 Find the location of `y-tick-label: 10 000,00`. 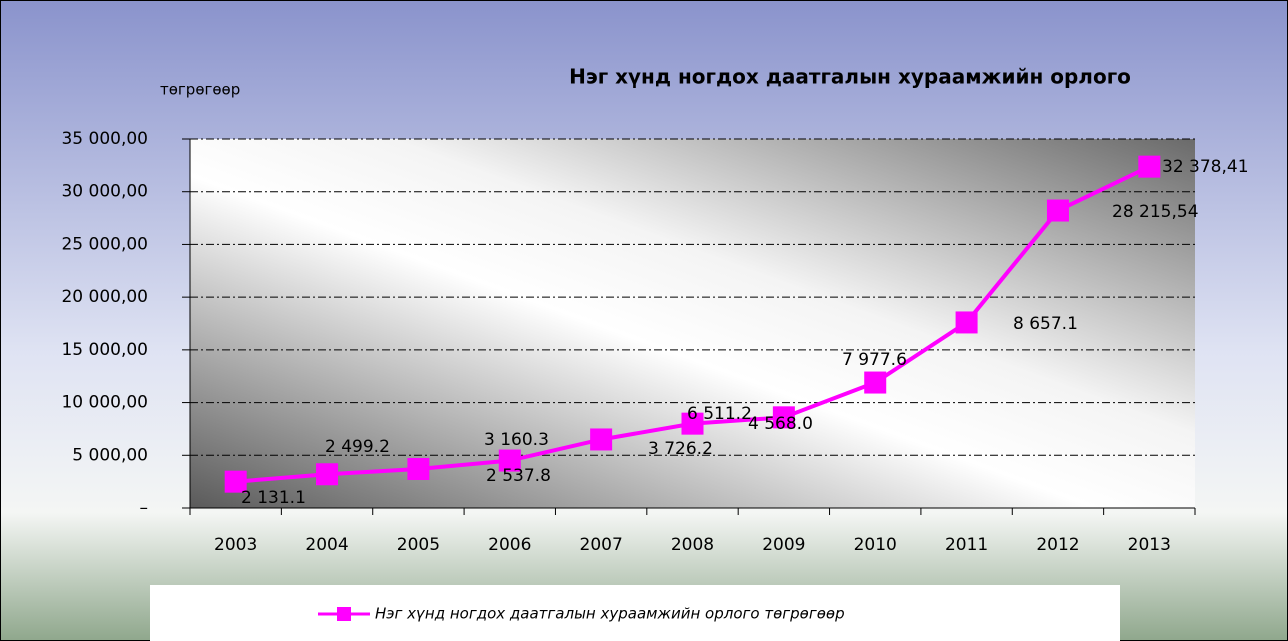

y-tick-label: 10 000,00 is located at coordinates (104, 403).